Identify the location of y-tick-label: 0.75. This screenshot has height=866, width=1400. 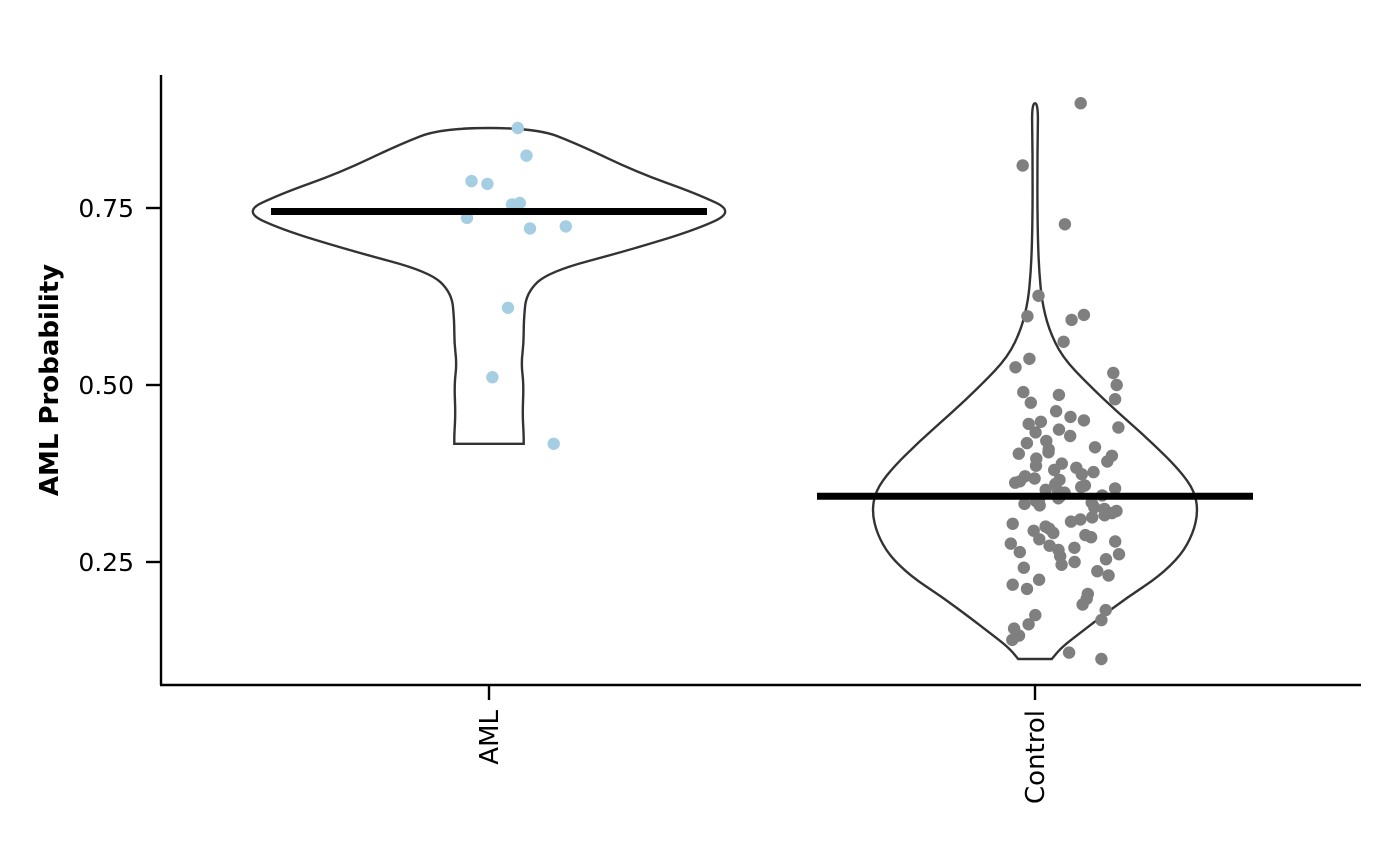
(106, 208).